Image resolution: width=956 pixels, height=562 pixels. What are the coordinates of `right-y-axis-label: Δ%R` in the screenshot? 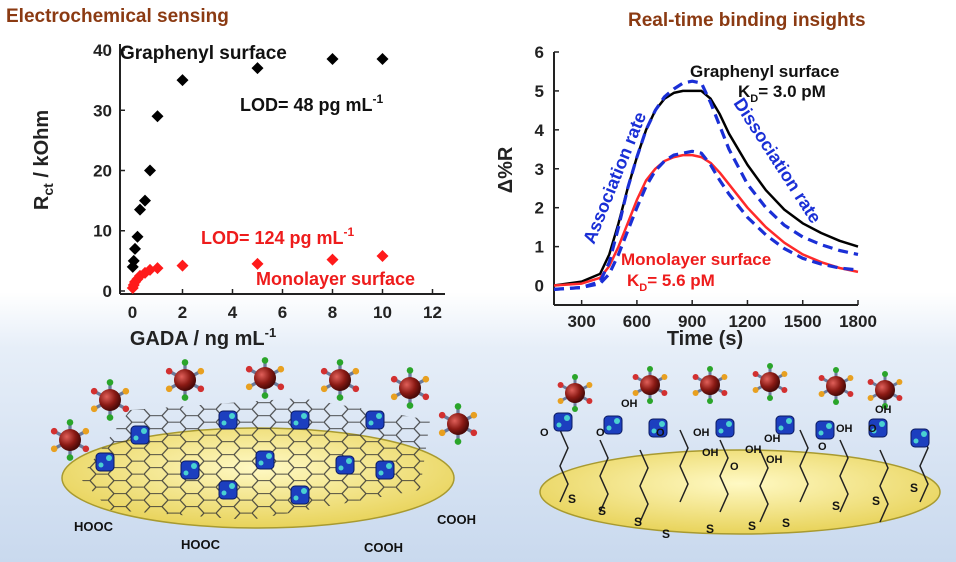 It's located at (506, 169).